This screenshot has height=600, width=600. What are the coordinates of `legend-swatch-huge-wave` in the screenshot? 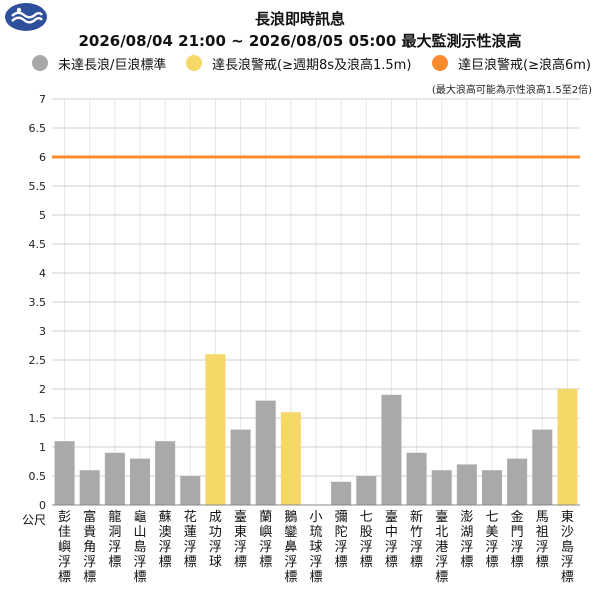 It's located at (440, 63).